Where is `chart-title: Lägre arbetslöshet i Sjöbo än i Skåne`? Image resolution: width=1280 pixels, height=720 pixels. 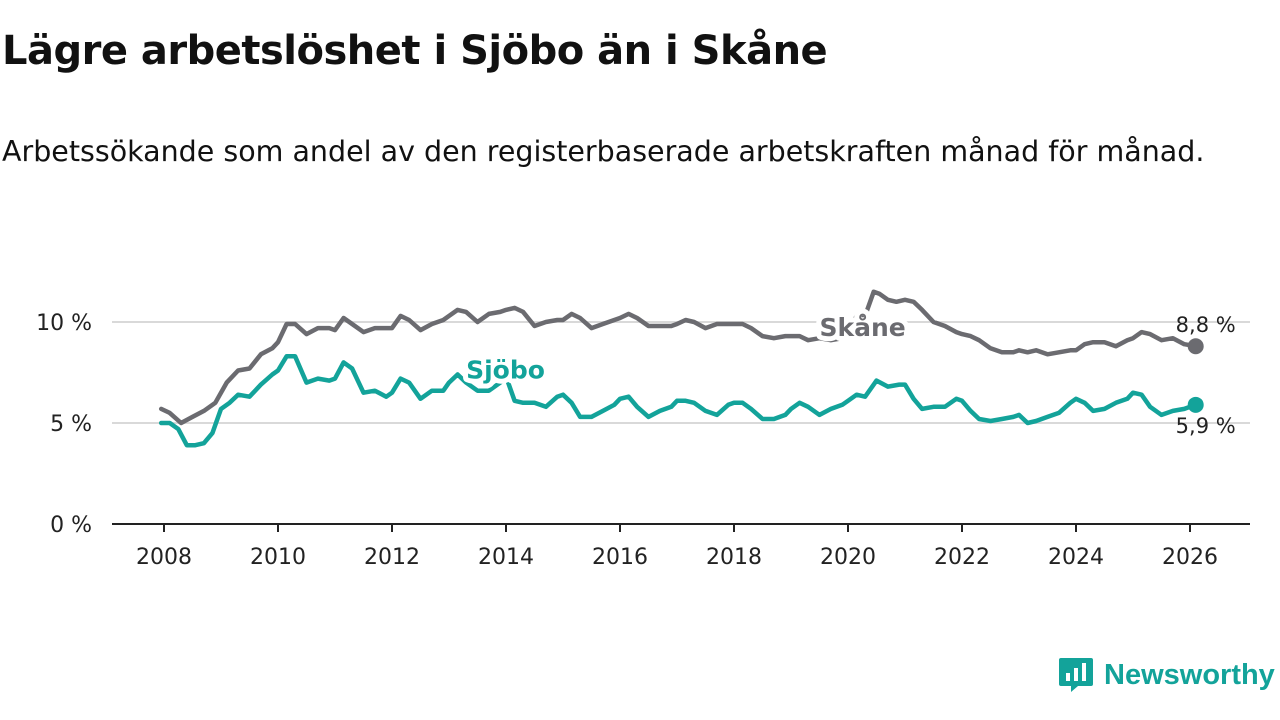 chart-title: Lägre arbetslöshet i Sjöbo än i Skåne is located at coordinates (415, 51).